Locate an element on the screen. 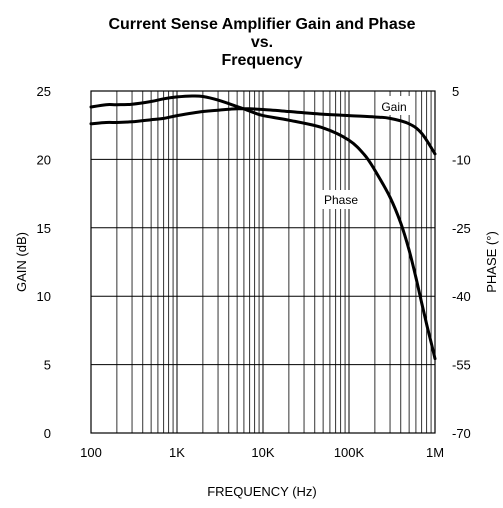 This screenshot has width=503, height=508. y-right-tick-label: -10 is located at coordinates (461, 159).